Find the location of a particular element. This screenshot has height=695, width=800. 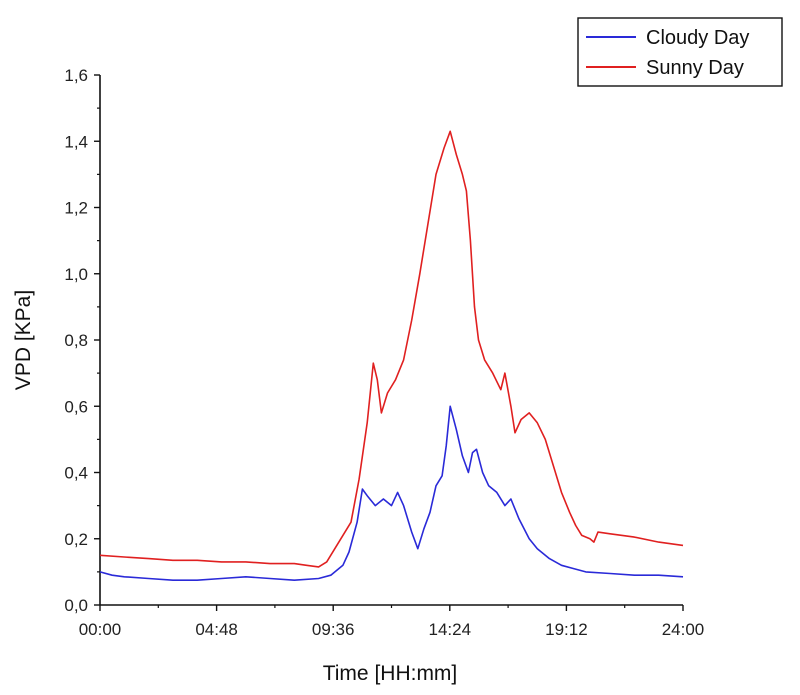

y-tick-label: 0,0 is located at coordinates (76, 605).